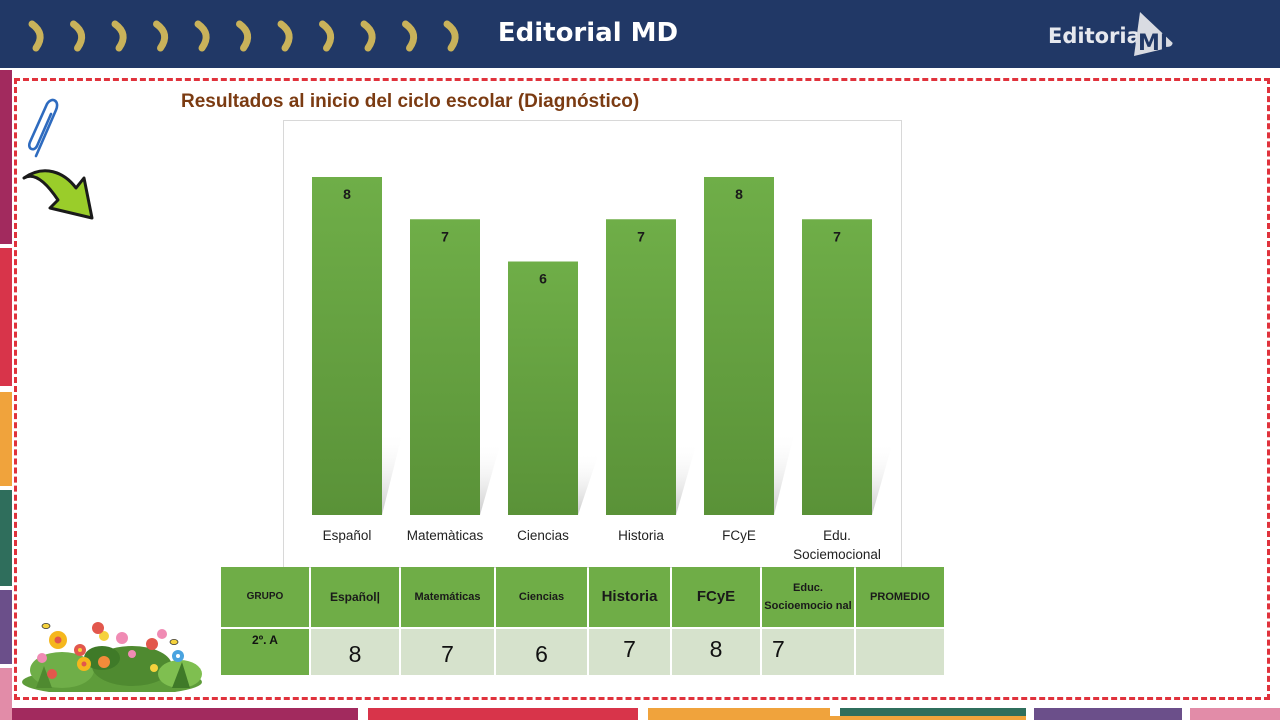  Describe the element at coordinates (265, 597) in the screenshot. I see `header-cell-grupo: GRUPO` at that location.